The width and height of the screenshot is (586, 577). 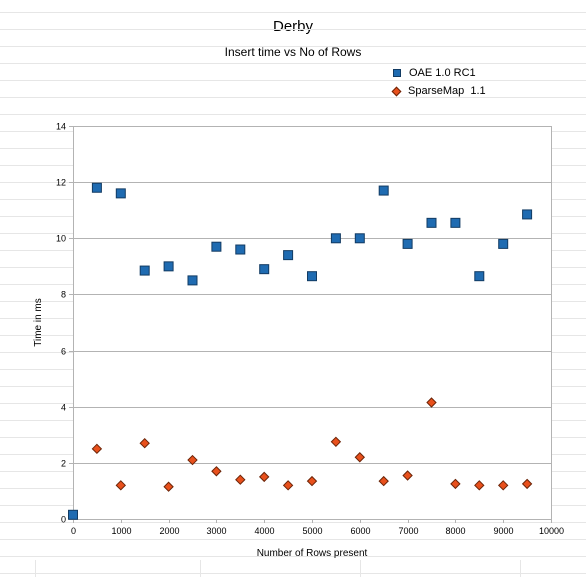 I want to click on y-tick-label: 4, so click(x=63, y=408).